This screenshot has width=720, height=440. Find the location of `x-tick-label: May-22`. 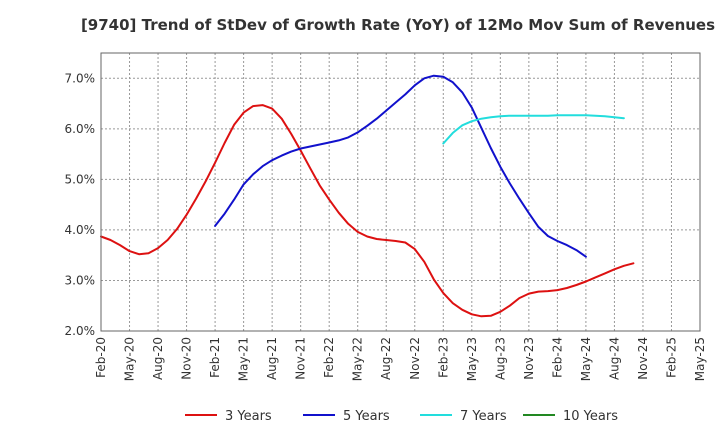

x-tick-label: May-22 is located at coordinates (358, 359).